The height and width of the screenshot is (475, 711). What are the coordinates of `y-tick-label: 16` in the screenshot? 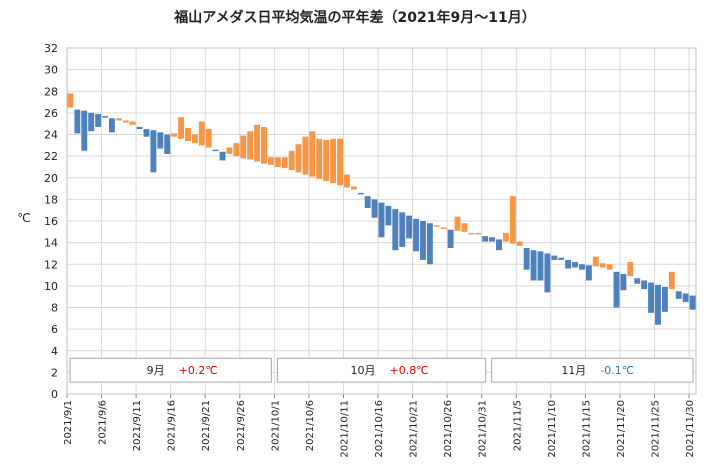 It's located at (51, 221).